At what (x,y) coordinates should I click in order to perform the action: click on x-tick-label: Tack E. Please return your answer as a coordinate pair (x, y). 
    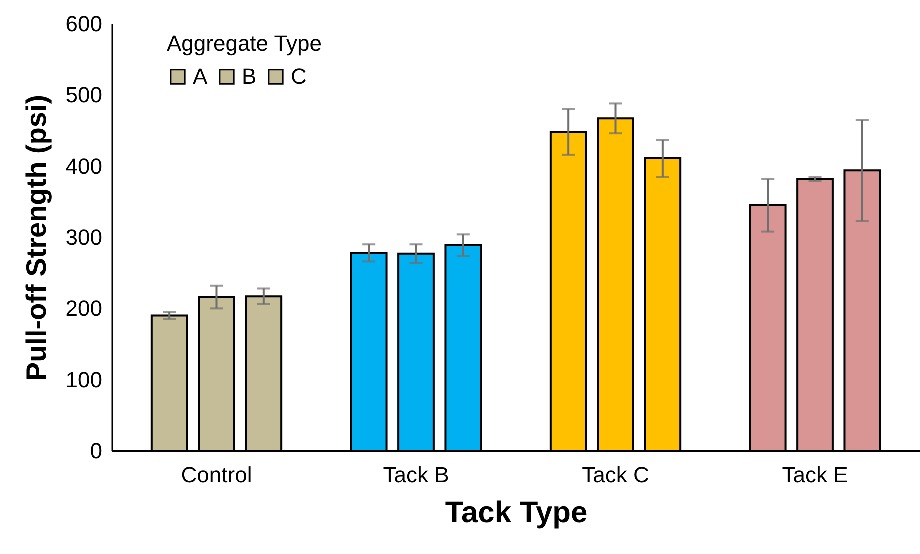
    Looking at the image, I should click on (815, 475).